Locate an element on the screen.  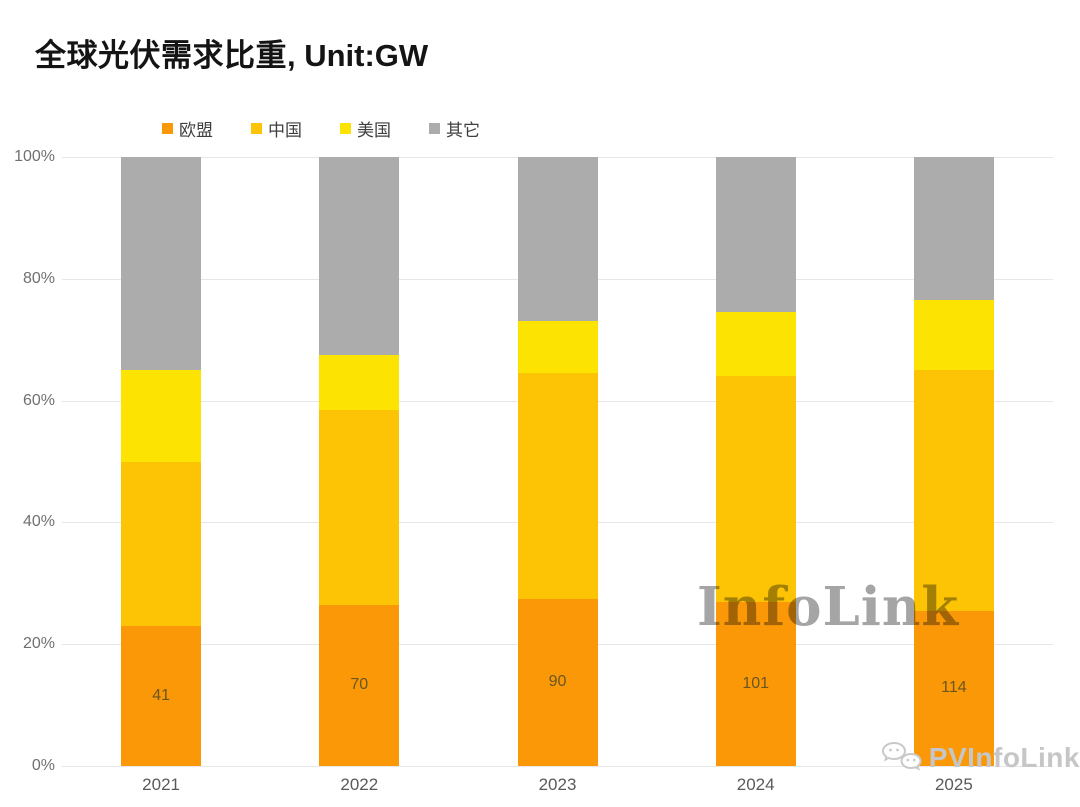
x-axis-labels: 2021 2022 2023 2024 2025 is located at coordinates (557, 788).